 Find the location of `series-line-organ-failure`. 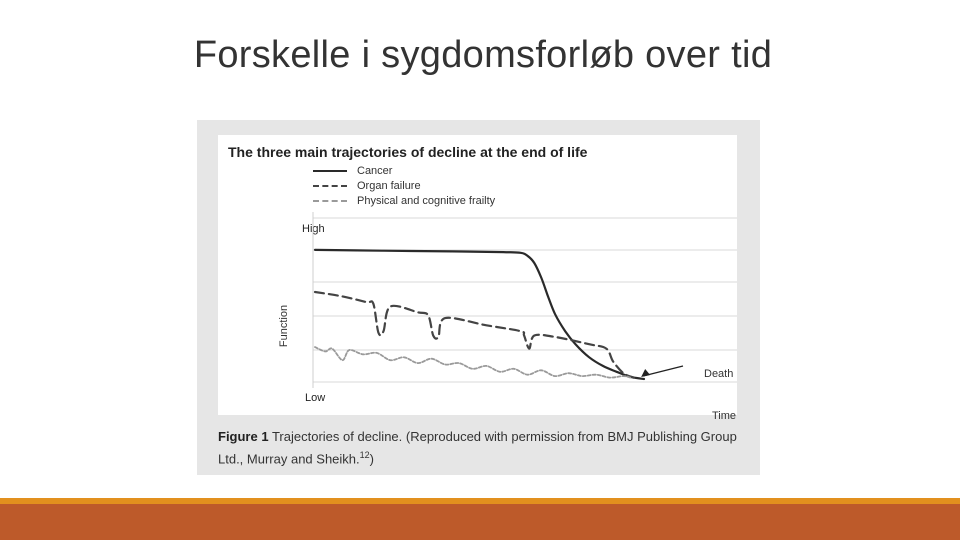

series-line-organ-failure is located at coordinates (474, 334).